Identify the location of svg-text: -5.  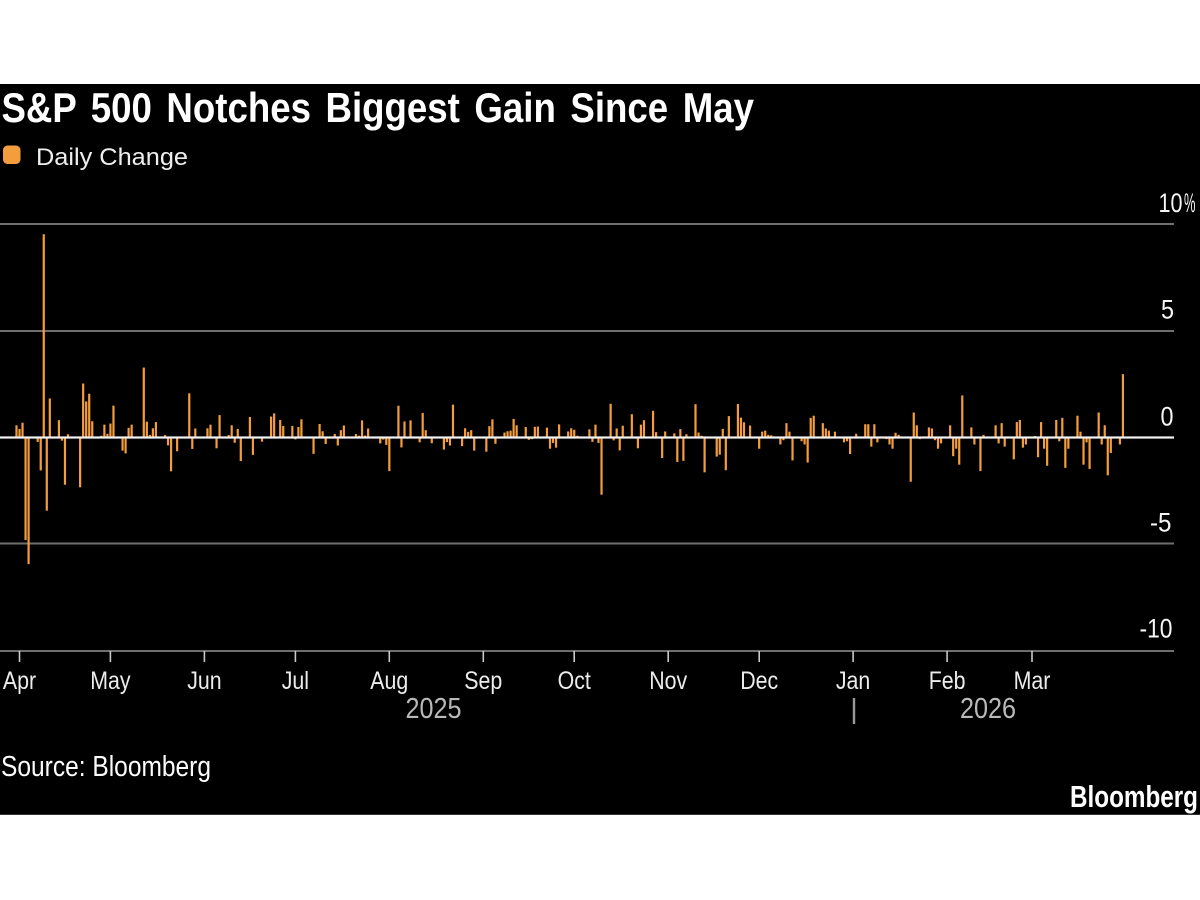
(1161, 523).